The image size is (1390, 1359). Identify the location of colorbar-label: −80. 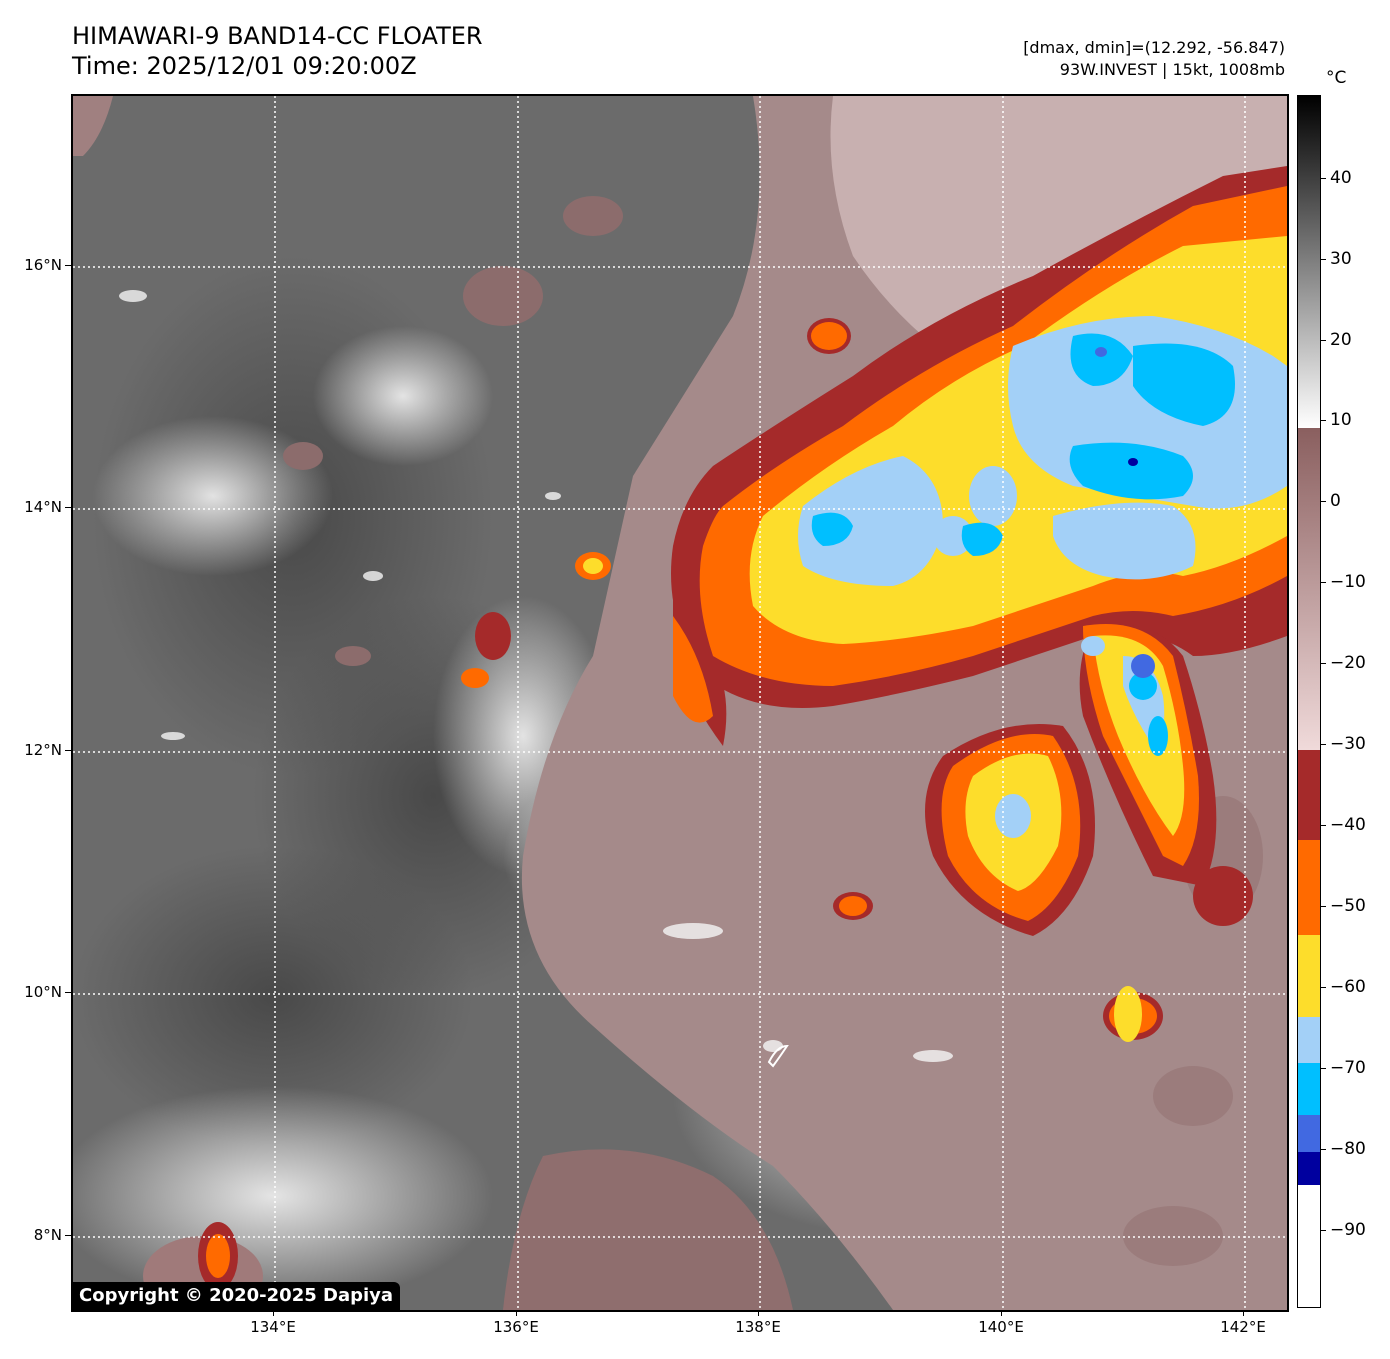
(1348, 1149).